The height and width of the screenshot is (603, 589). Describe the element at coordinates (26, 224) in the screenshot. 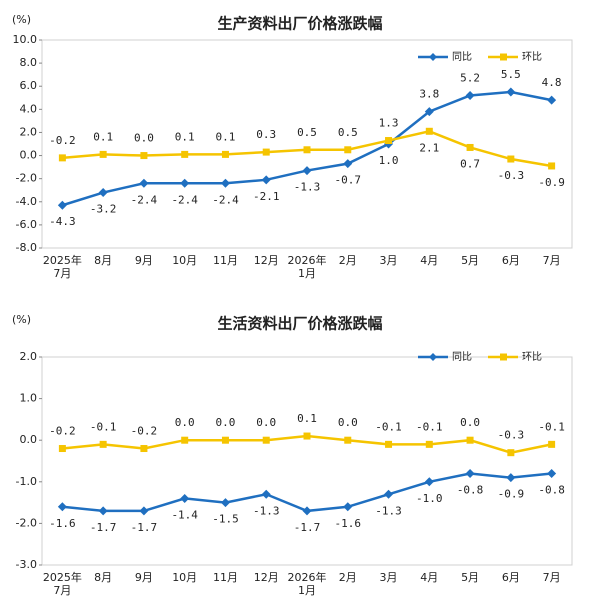

I see `y-tick-label: -6.0` at that location.